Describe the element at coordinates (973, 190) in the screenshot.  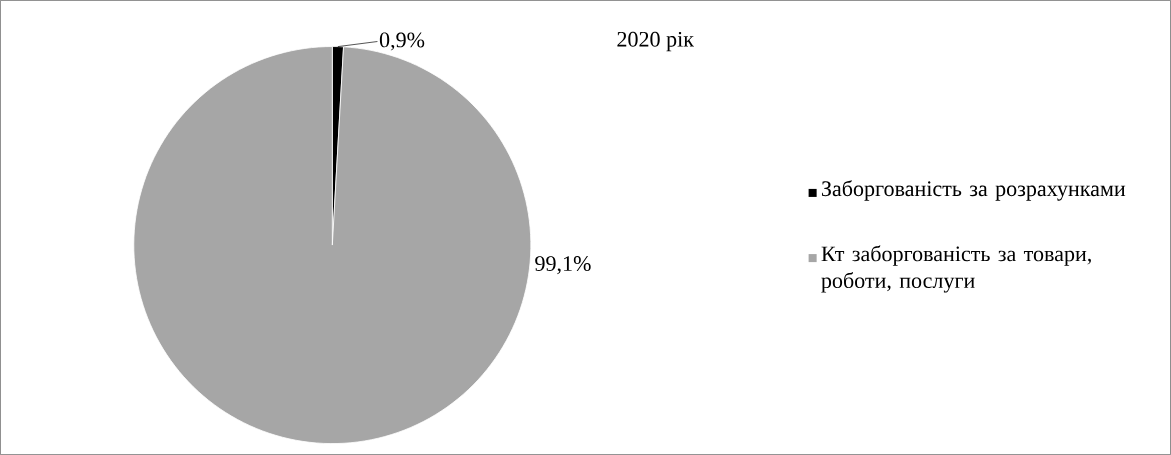
I see `legend-label: Заборгованість за розрахунками` at that location.